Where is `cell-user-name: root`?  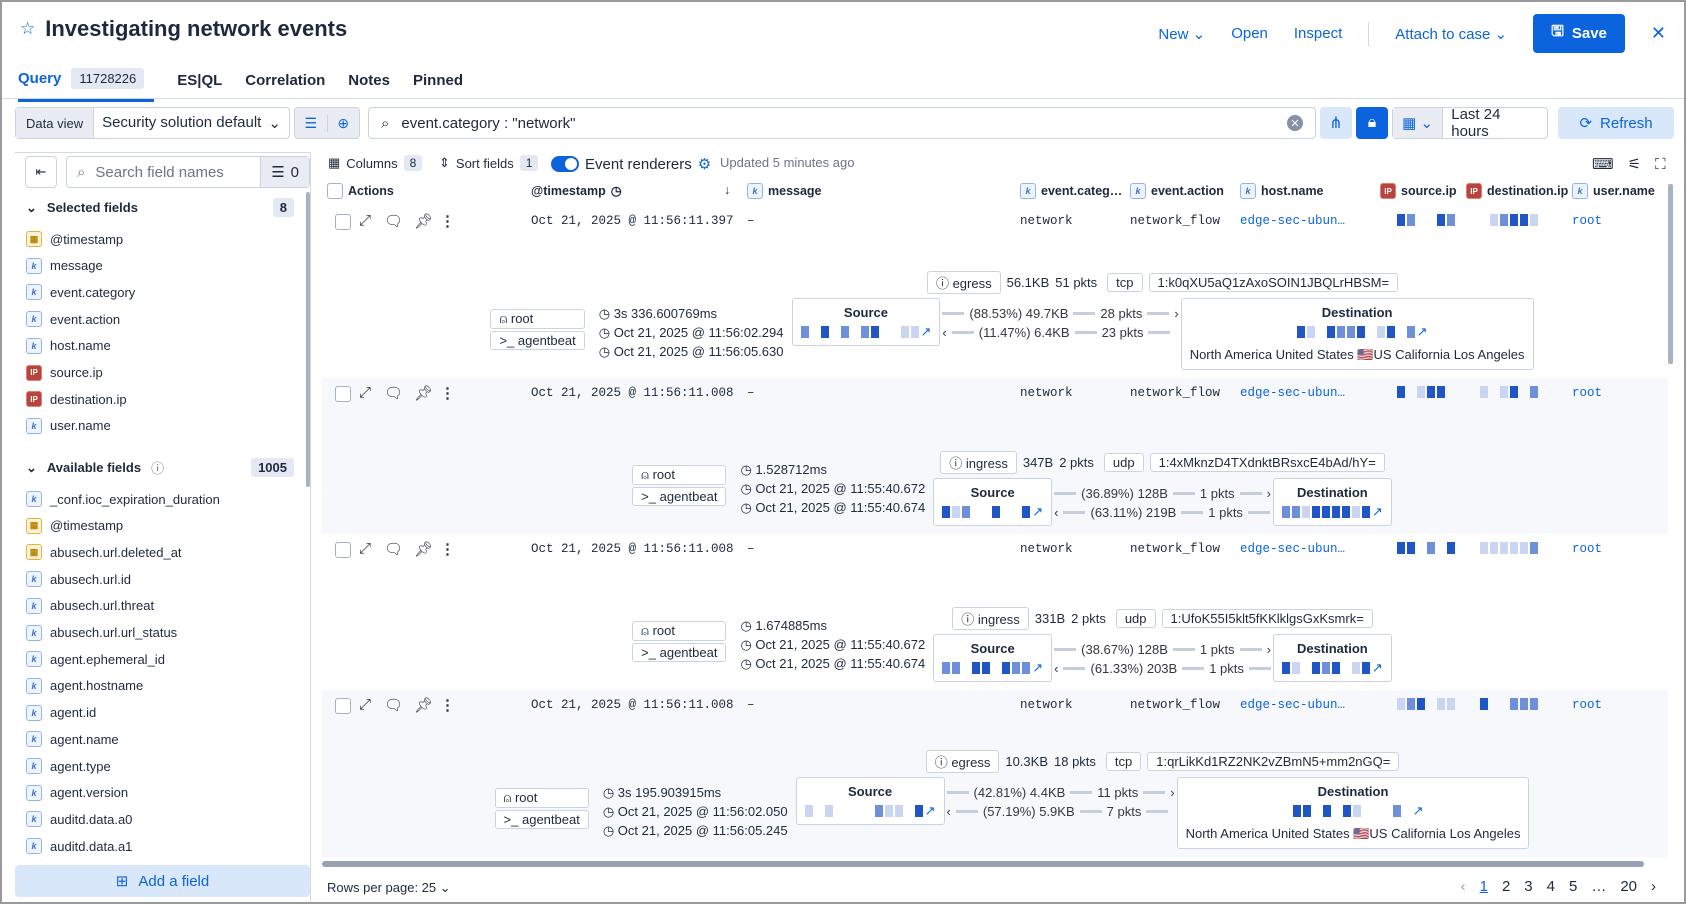
cell-user-name: root is located at coordinates (1587, 549).